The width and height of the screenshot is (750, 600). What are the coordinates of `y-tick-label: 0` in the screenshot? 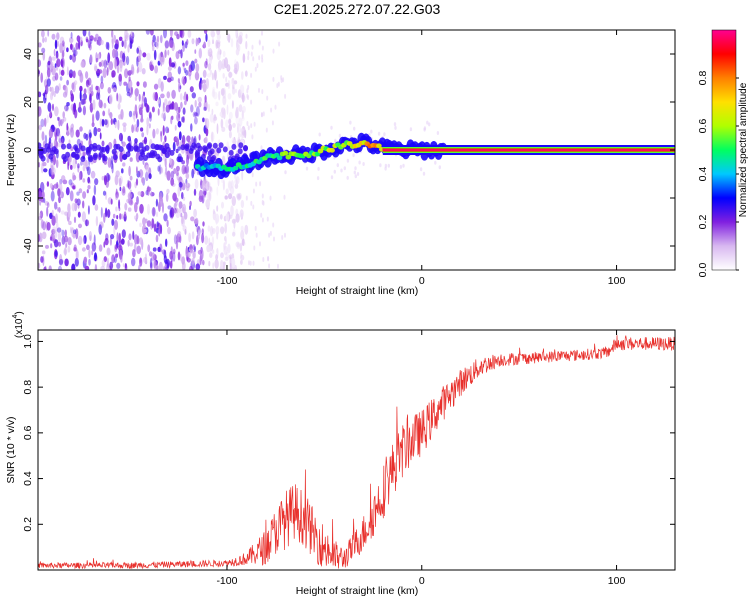 It's located at (28, 150).